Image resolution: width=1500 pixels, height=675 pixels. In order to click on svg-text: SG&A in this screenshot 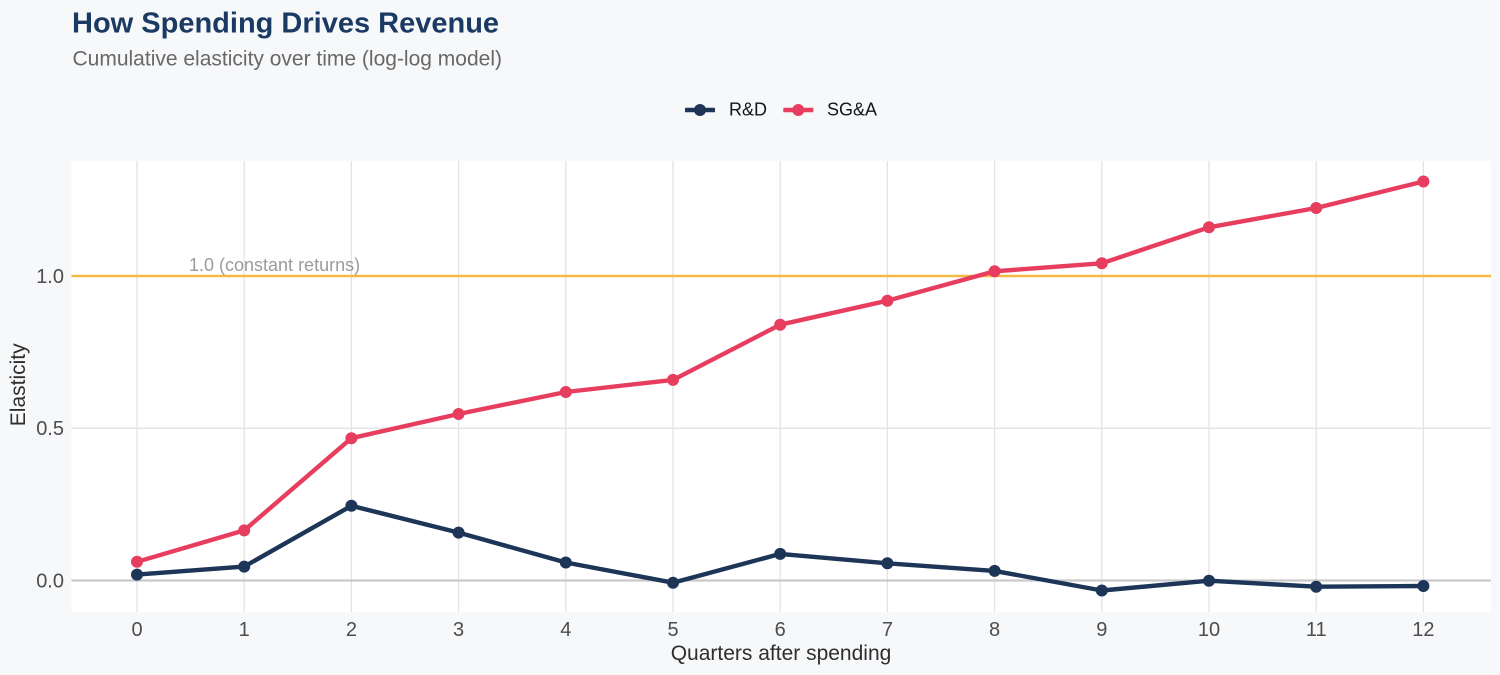, I will do `click(852, 109)`.